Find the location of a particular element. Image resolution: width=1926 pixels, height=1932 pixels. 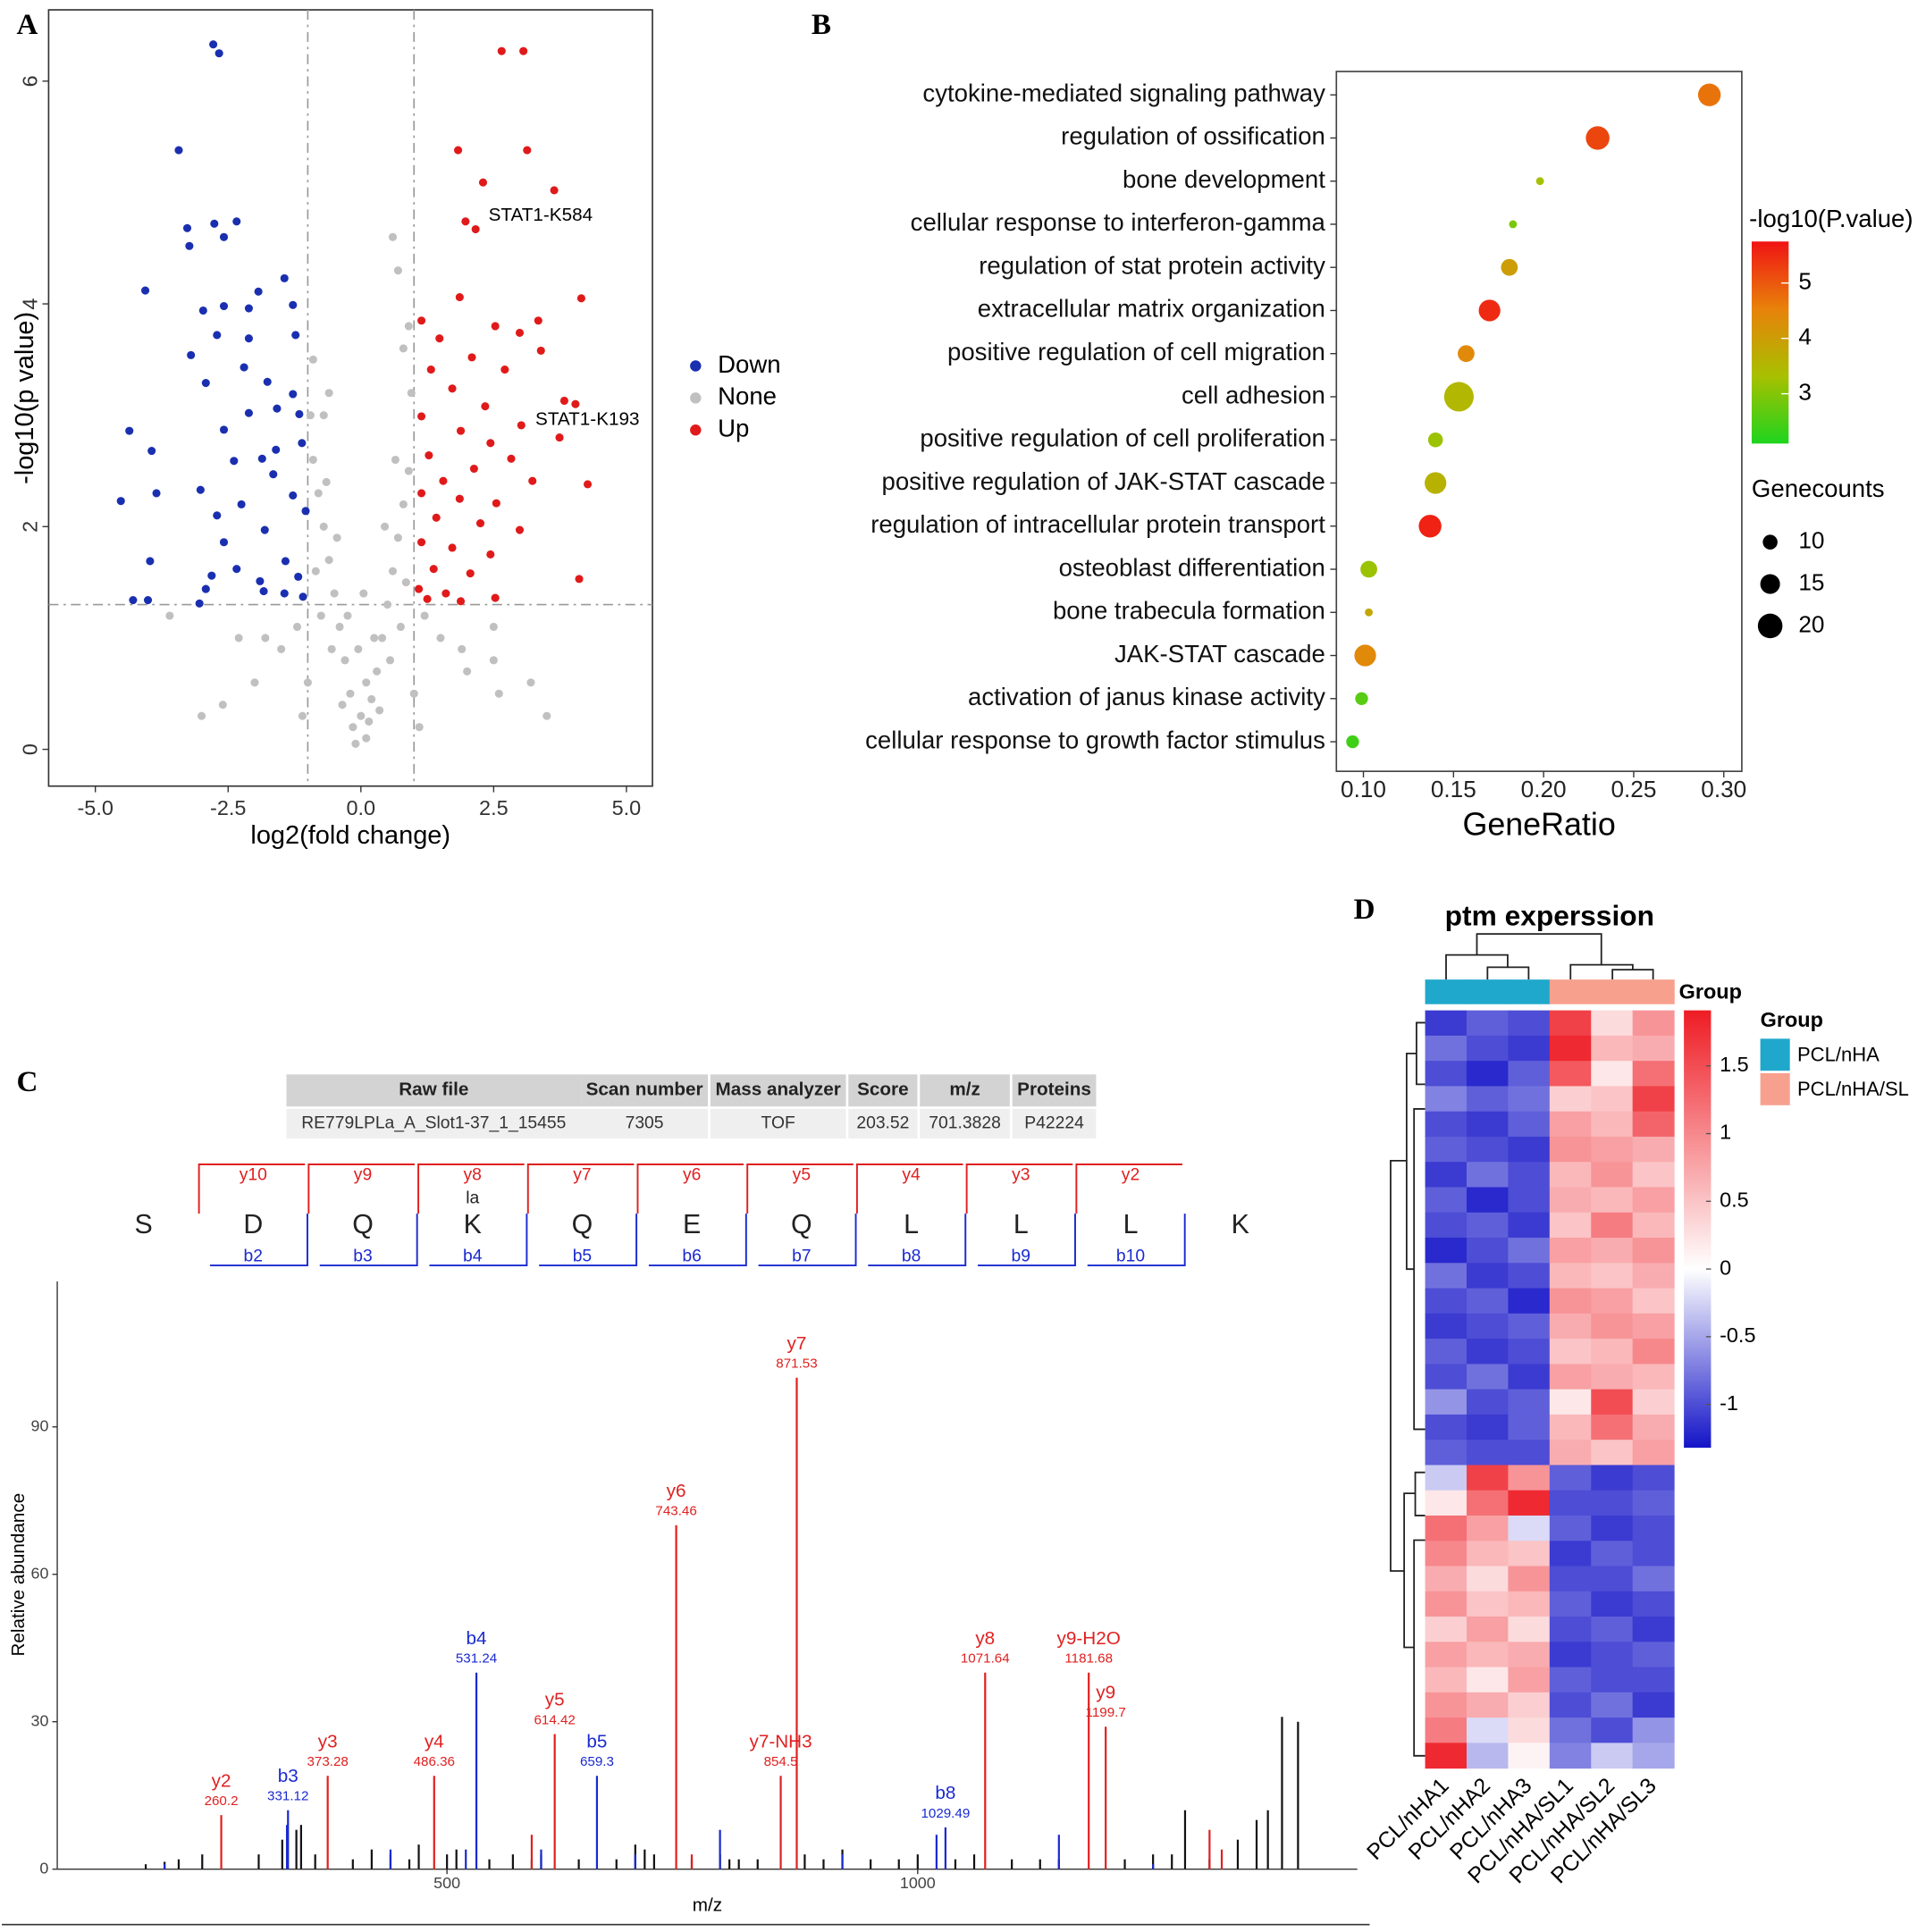

table-cell-text: RE779LPLa_A_Slot1-37_1_15455 is located at coordinates (433, 1123).